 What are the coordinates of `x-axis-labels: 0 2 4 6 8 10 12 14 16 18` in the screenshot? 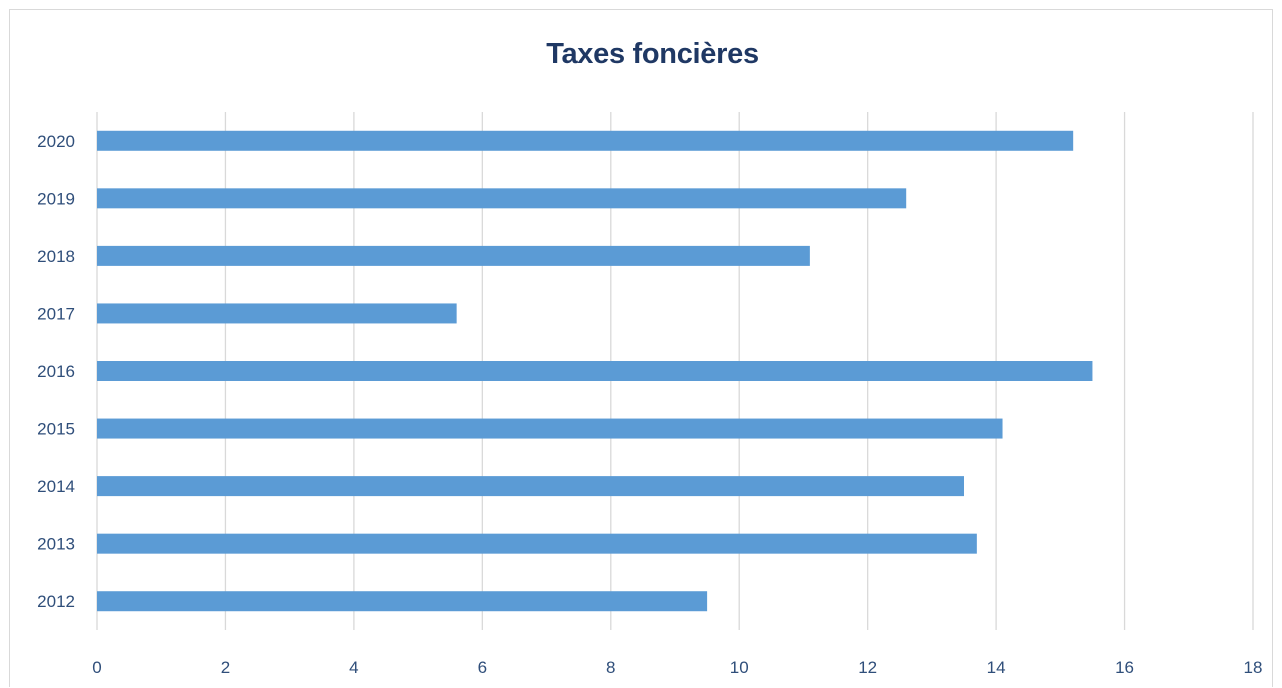 It's located at (677, 667).